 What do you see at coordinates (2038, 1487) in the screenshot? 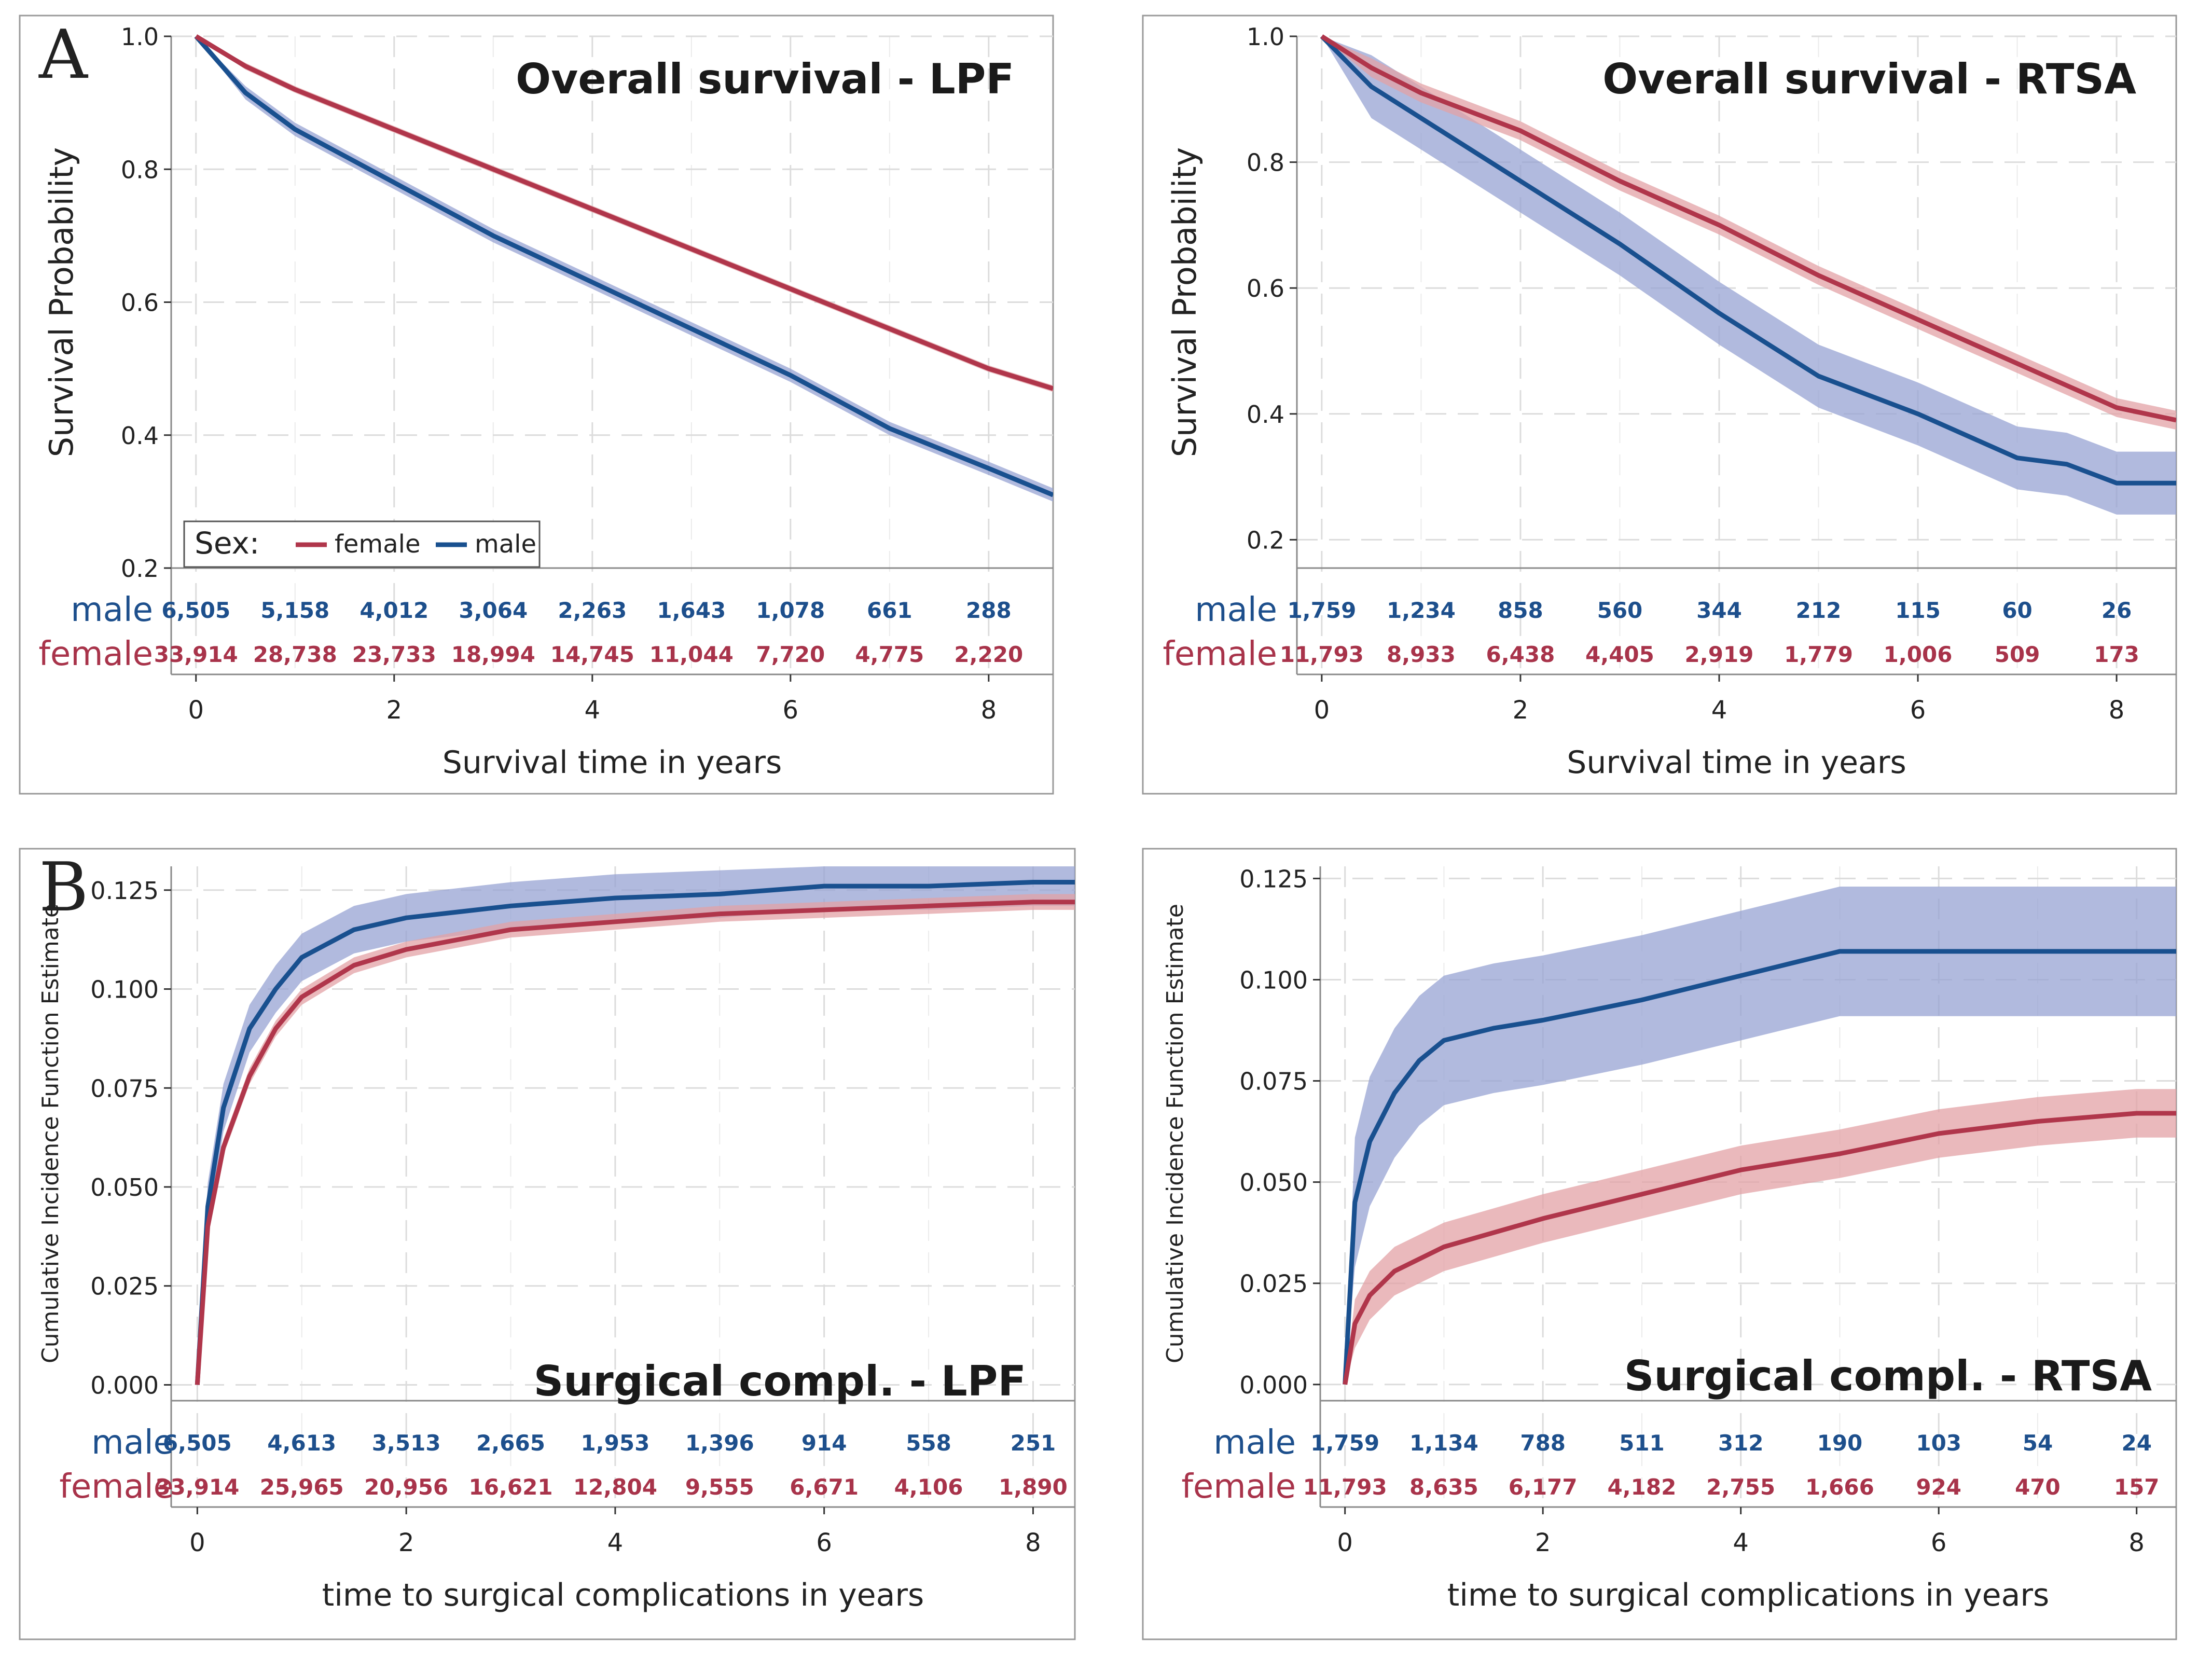
I see `risk-count-female: 470` at bounding box center [2038, 1487].